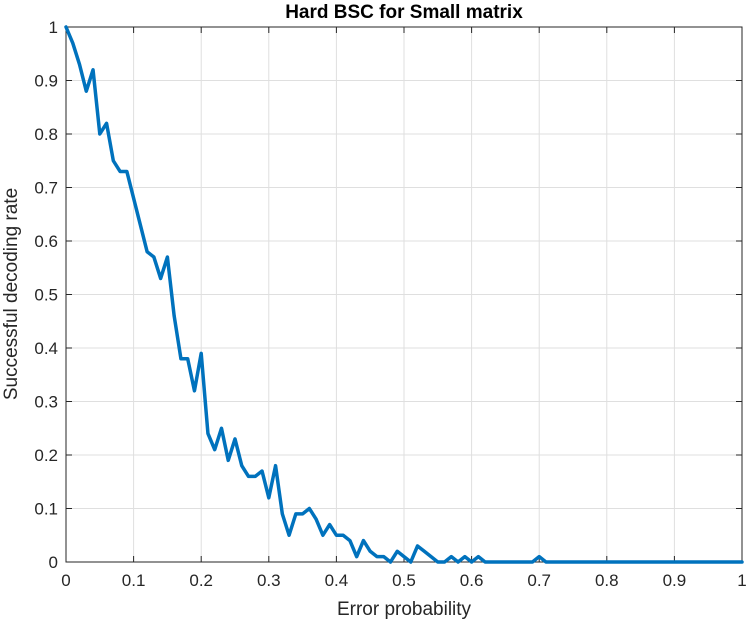  Describe the element at coordinates (269, 580) in the screenshot. I see `x-tick-label: 0.3` at that location.